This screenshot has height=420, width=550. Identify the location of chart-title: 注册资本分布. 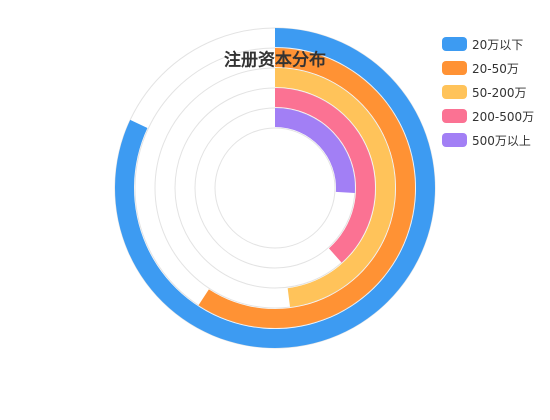
(275, 60).